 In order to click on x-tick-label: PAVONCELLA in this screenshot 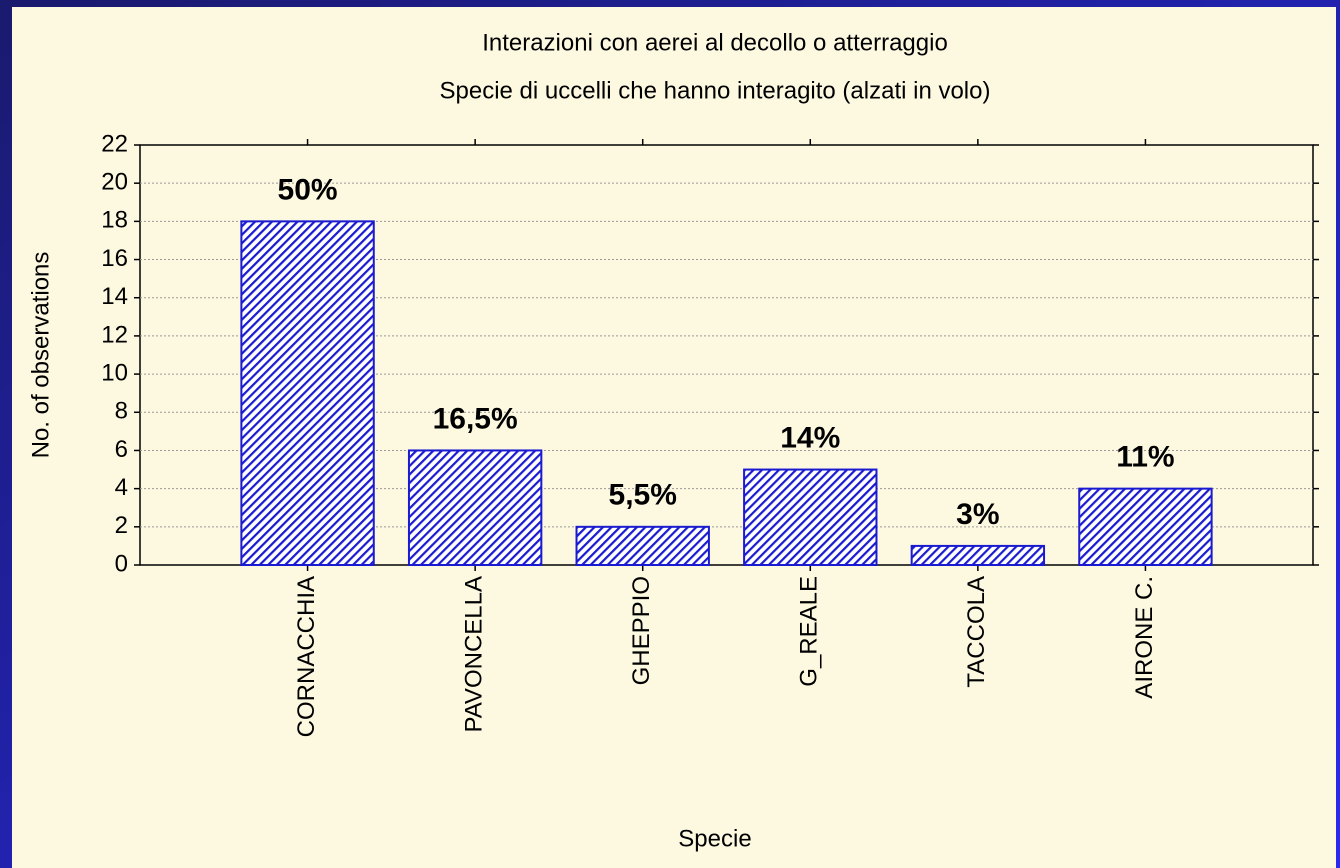, I will do `click(473, 654)`.